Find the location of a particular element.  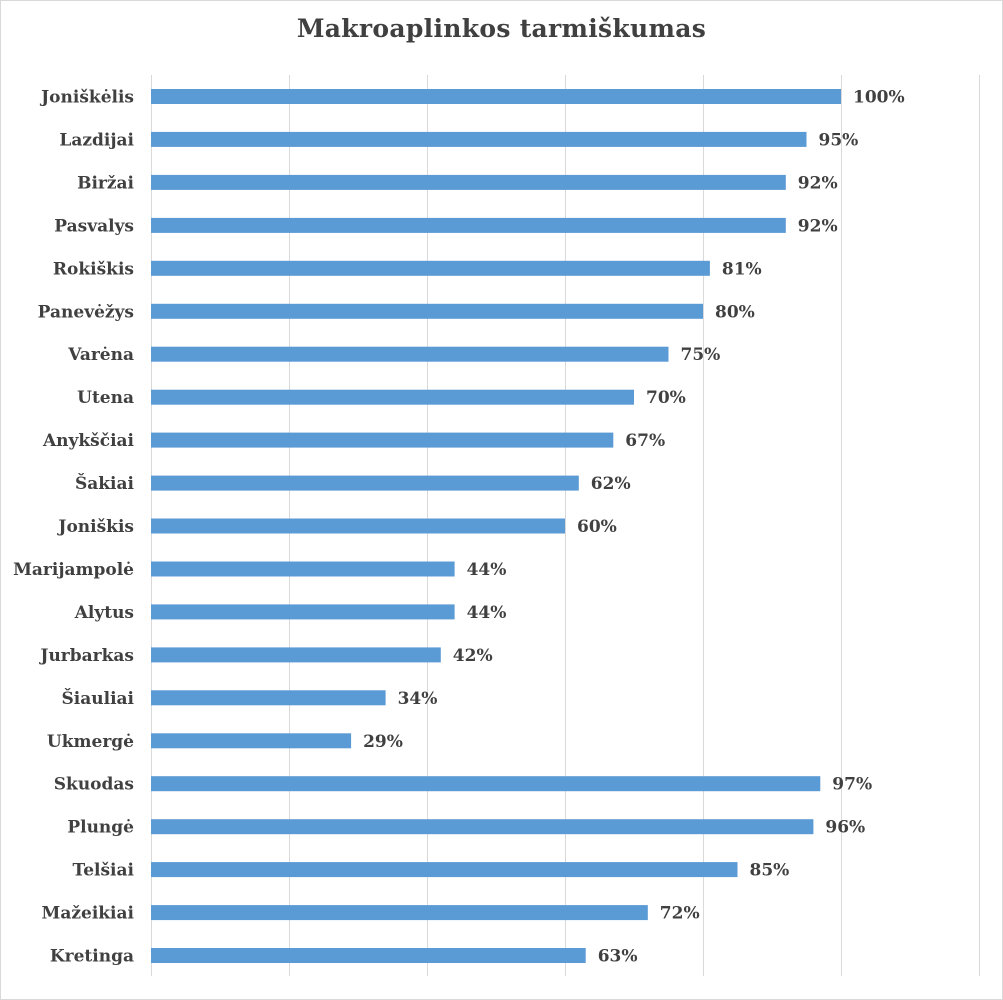

value-label: 72% is located at coordinates (680, 914).